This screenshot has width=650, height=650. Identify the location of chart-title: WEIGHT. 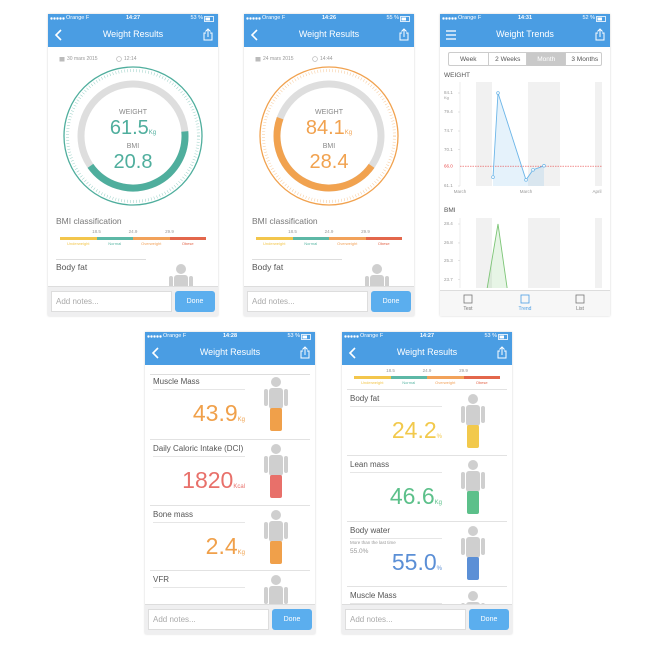
(457, 75).